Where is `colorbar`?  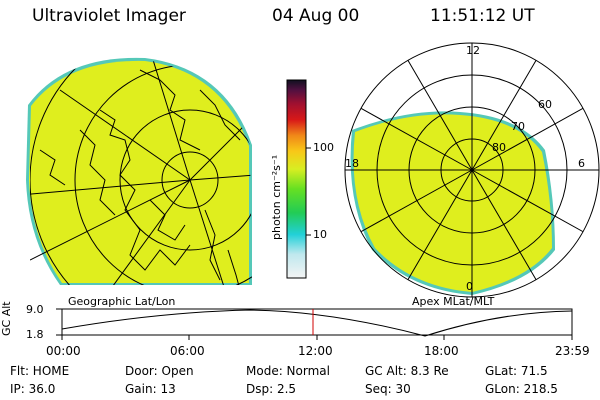 colorbar is located at coordinates (298, 179).